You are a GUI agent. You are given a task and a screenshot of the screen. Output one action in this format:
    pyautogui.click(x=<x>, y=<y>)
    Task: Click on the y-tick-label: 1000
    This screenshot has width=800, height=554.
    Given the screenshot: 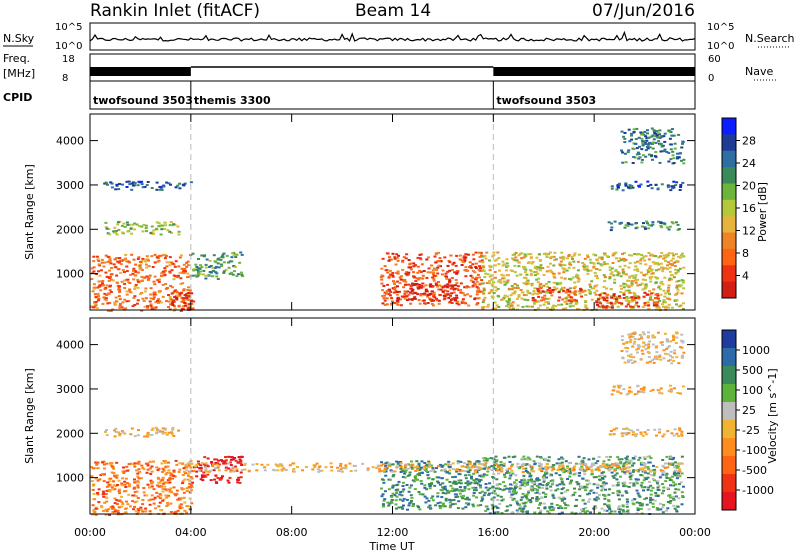 What is the action you would take?
    pyautogui.click(x=70, y=274)
    